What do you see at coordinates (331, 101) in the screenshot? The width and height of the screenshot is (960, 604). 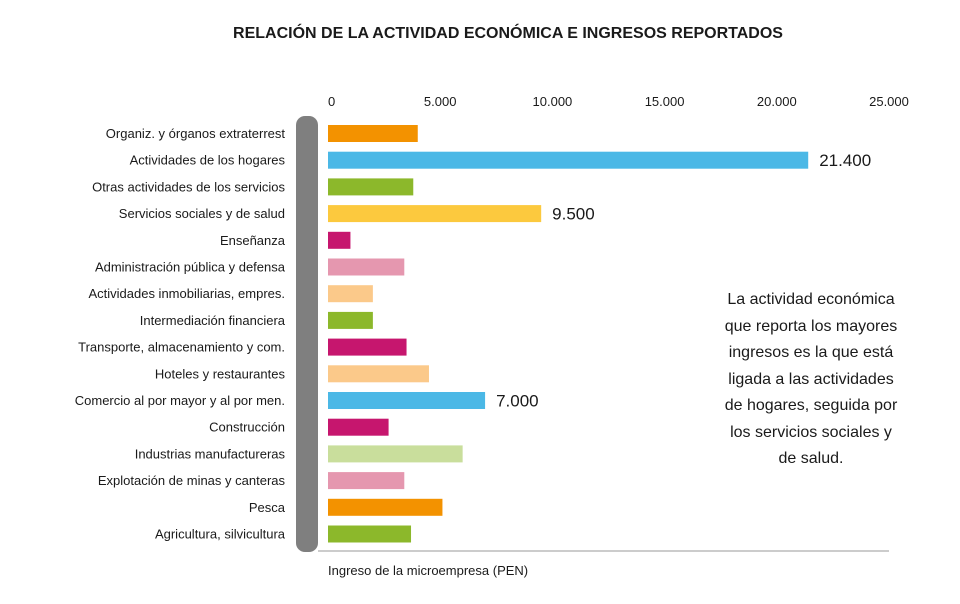 I see `x-tick-label: 0` at bounding box center [331, 101].